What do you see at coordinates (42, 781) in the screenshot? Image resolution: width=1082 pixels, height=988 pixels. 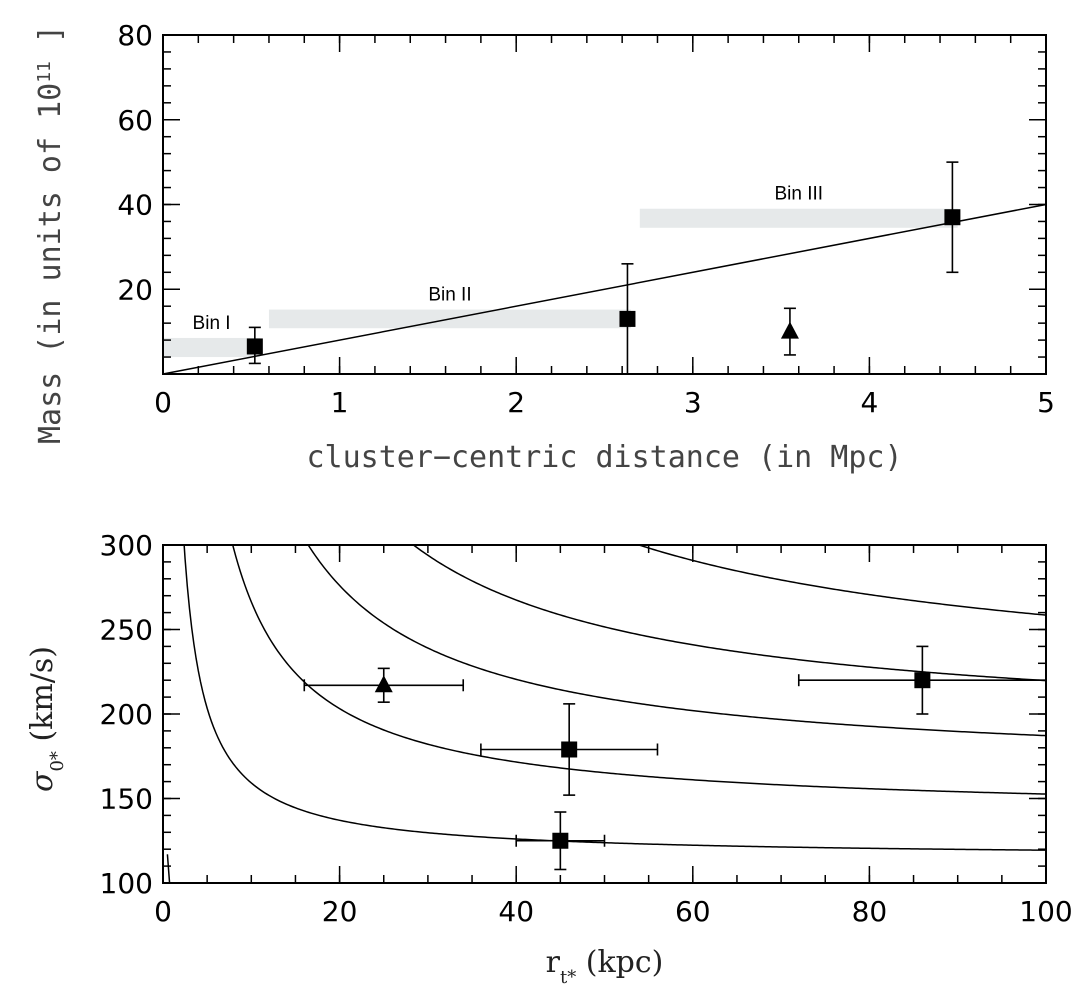 I see `y-axis-label-main: σ` at bounding box center [42, 781].